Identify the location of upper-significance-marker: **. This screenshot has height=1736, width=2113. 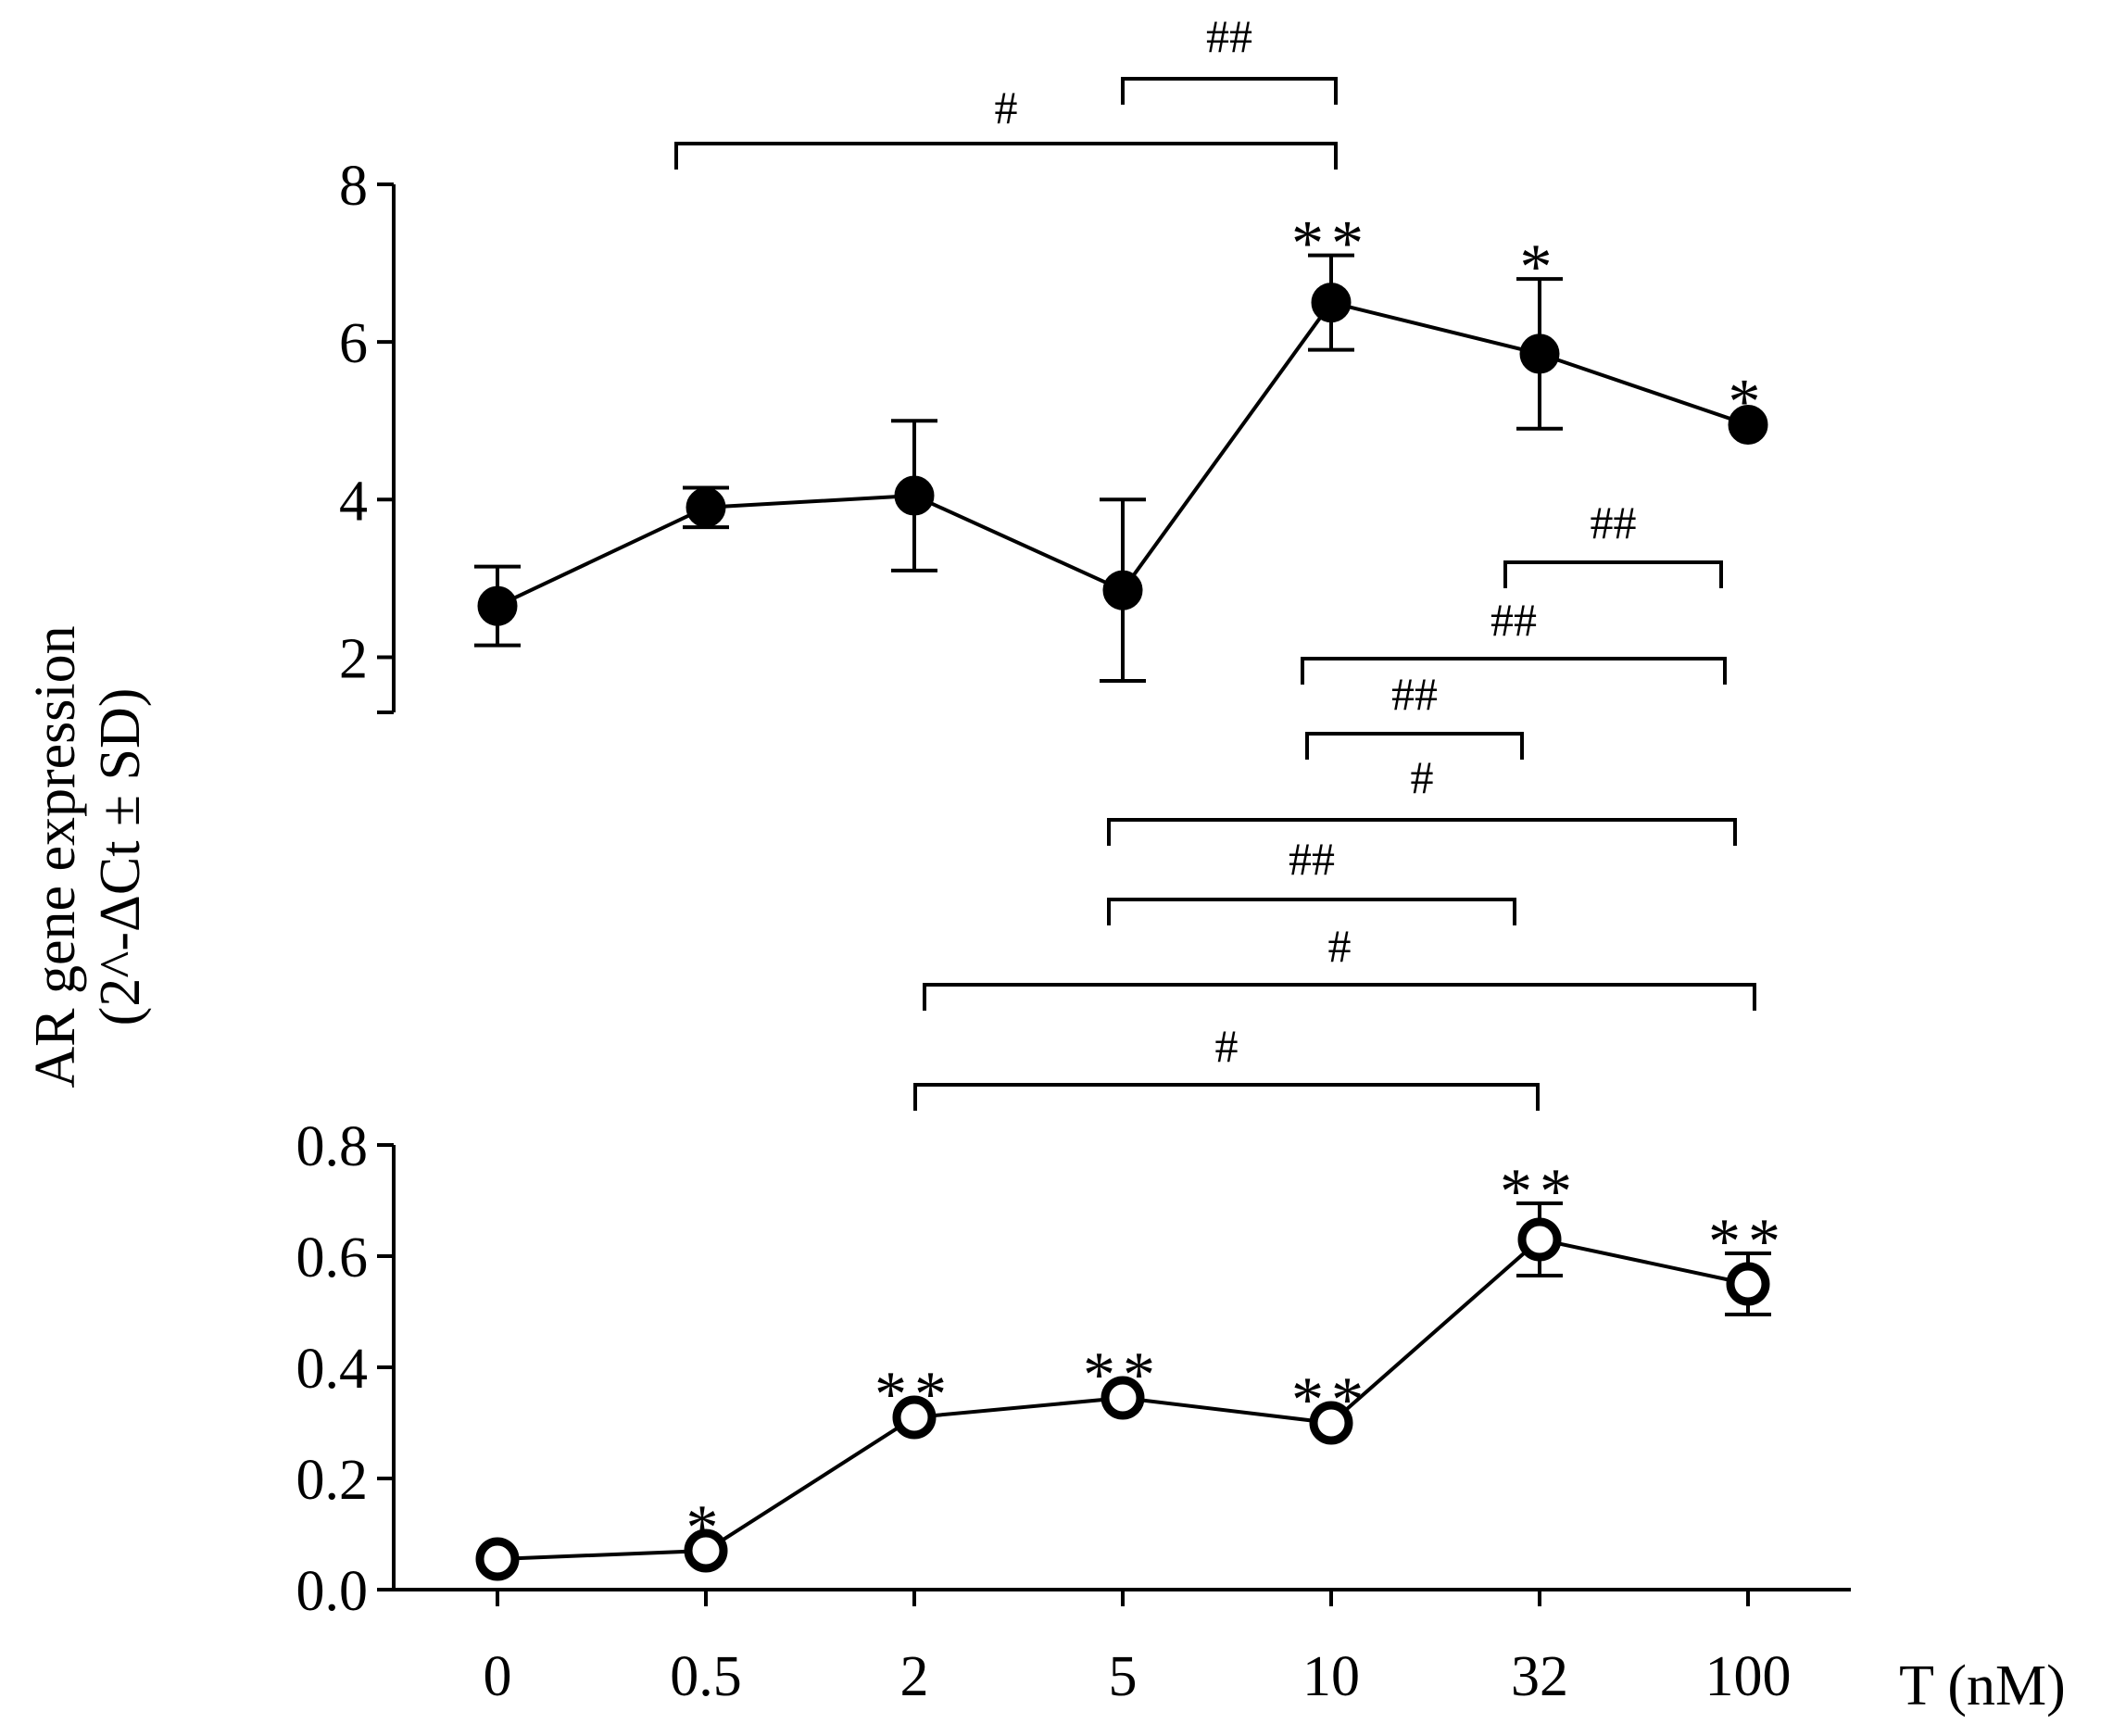
(1331, 244).